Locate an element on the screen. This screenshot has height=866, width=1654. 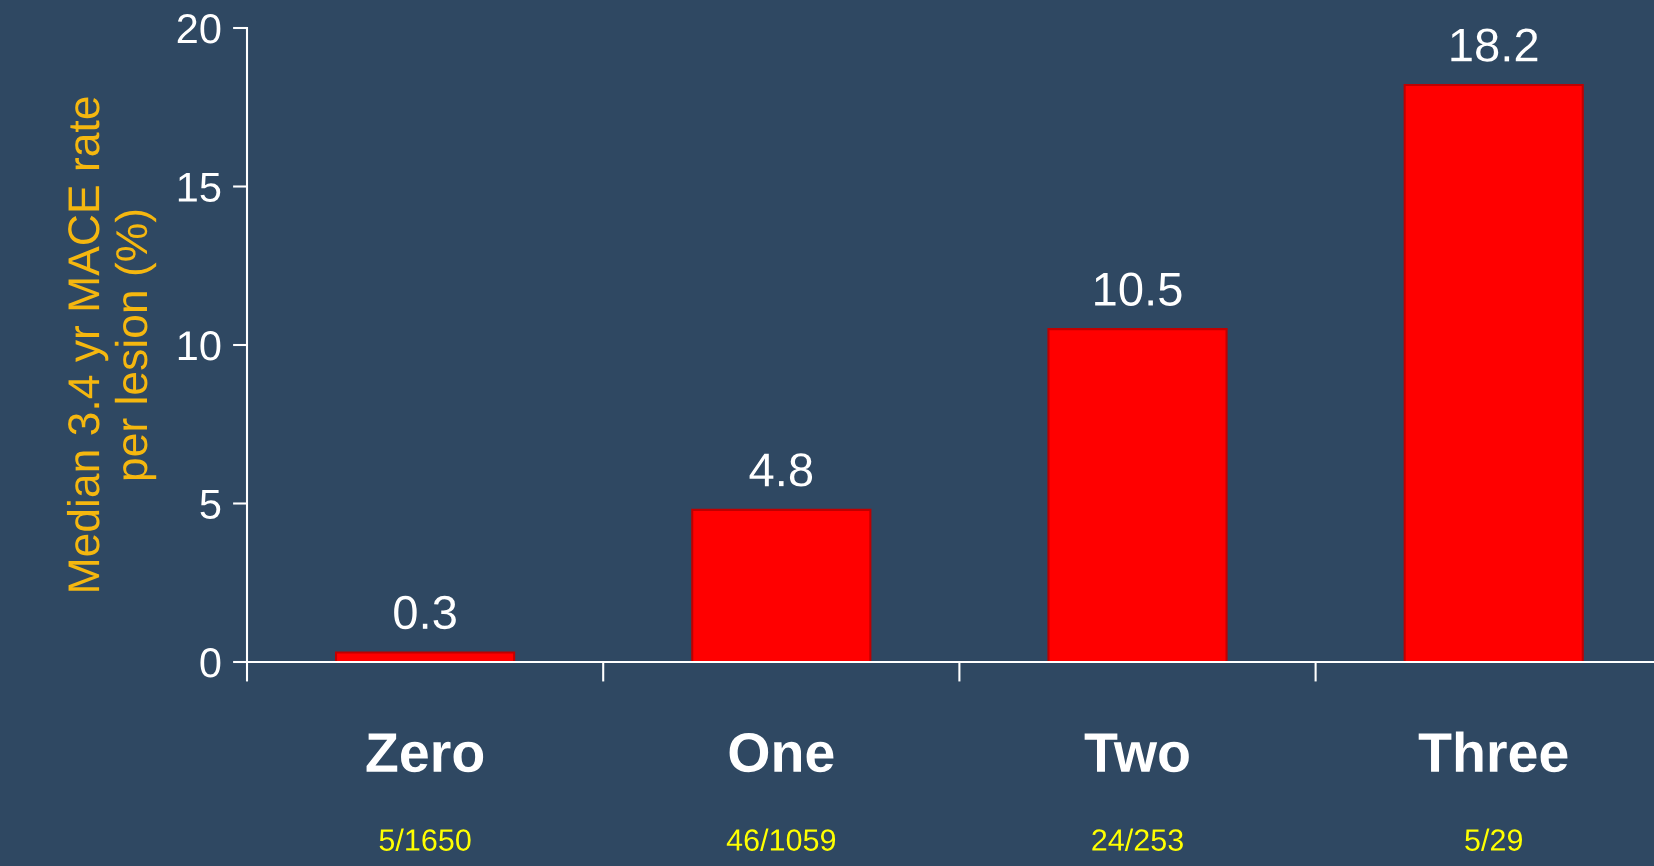
data-label: 4.8 is located at coordinates (781, 470).